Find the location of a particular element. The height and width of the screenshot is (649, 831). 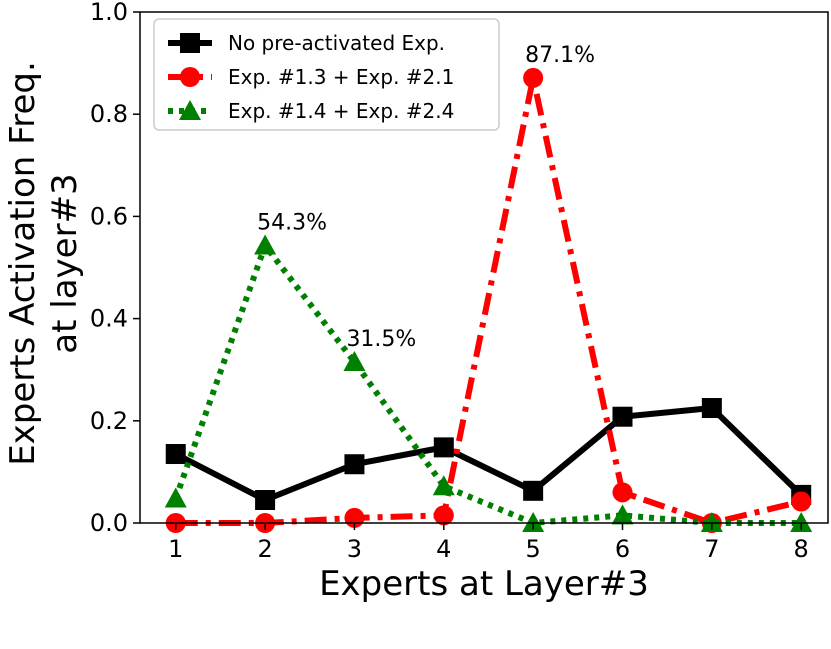

x-tick-label-2: 2 is located at coordinates (264, 549).